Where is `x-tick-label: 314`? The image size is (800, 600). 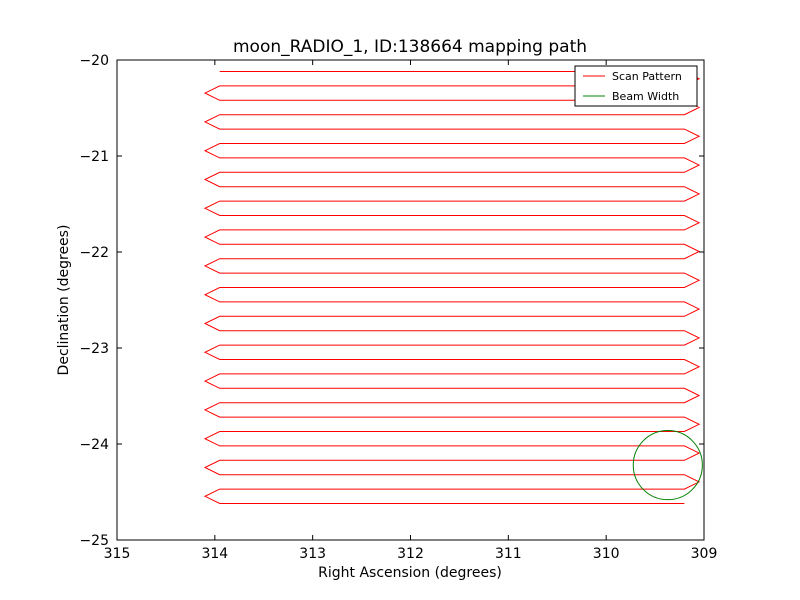 x-tick-label: 314 is located at coordinates (214, 554).